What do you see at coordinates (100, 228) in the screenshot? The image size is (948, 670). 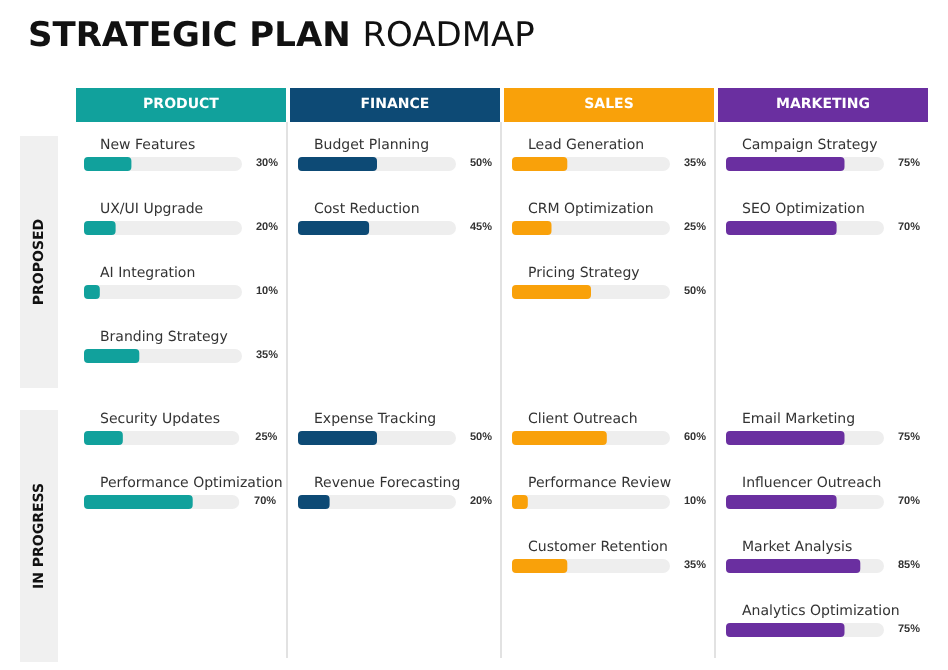 I see `bar` at bounding box center [100, 228].